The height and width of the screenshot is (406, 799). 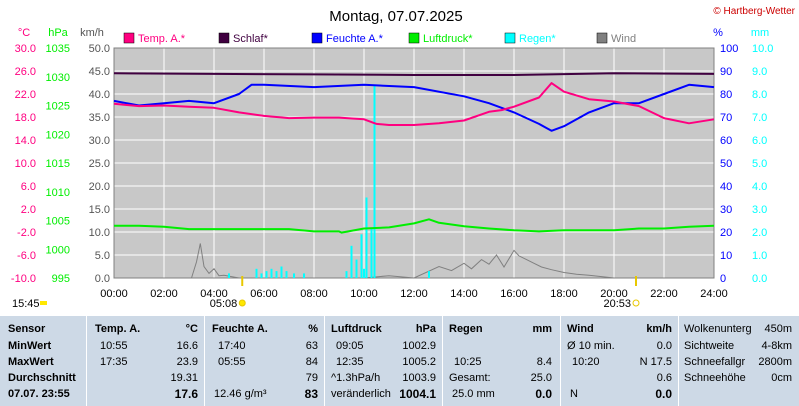 I want to click on humidity-avg: 79, so click(x=311, y=378).